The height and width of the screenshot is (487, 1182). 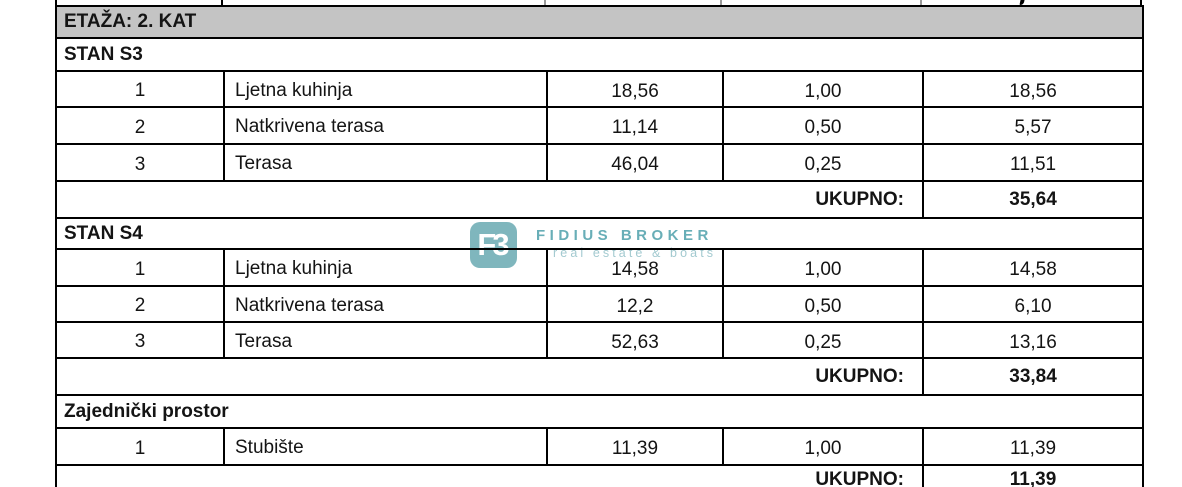 I want to click on area-cell: 18,56, so click(x=635, y=89).